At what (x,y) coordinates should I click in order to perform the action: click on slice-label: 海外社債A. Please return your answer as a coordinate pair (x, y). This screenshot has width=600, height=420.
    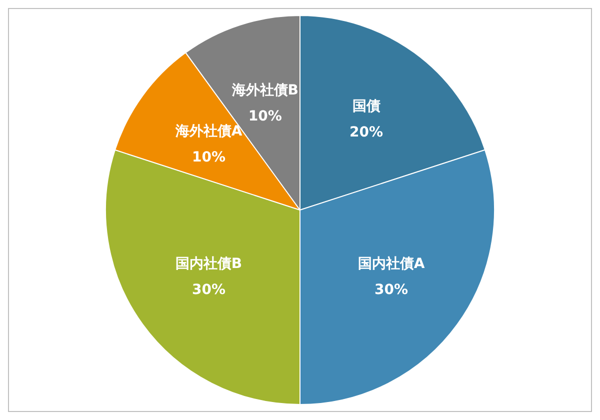
    Looking at the image, I should click on (208, 131).